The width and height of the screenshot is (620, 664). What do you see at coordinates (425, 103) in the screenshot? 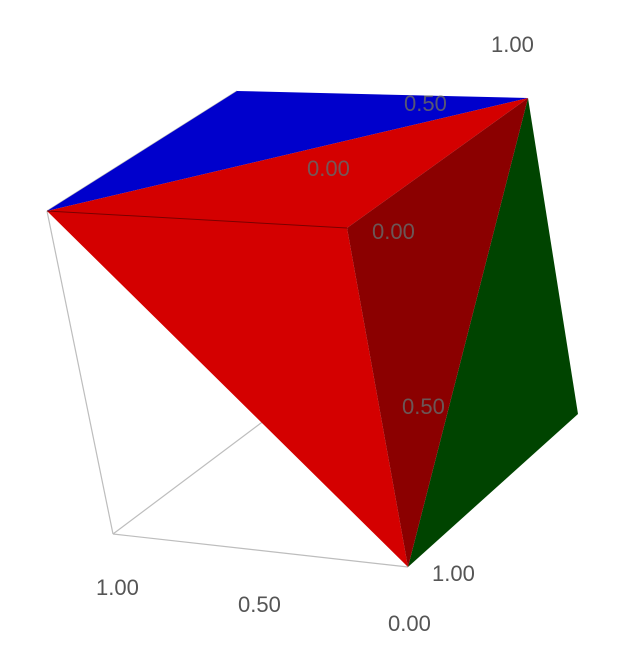
I see `tick-label-top-mid: 0.50` at bounding box center [425, 103].